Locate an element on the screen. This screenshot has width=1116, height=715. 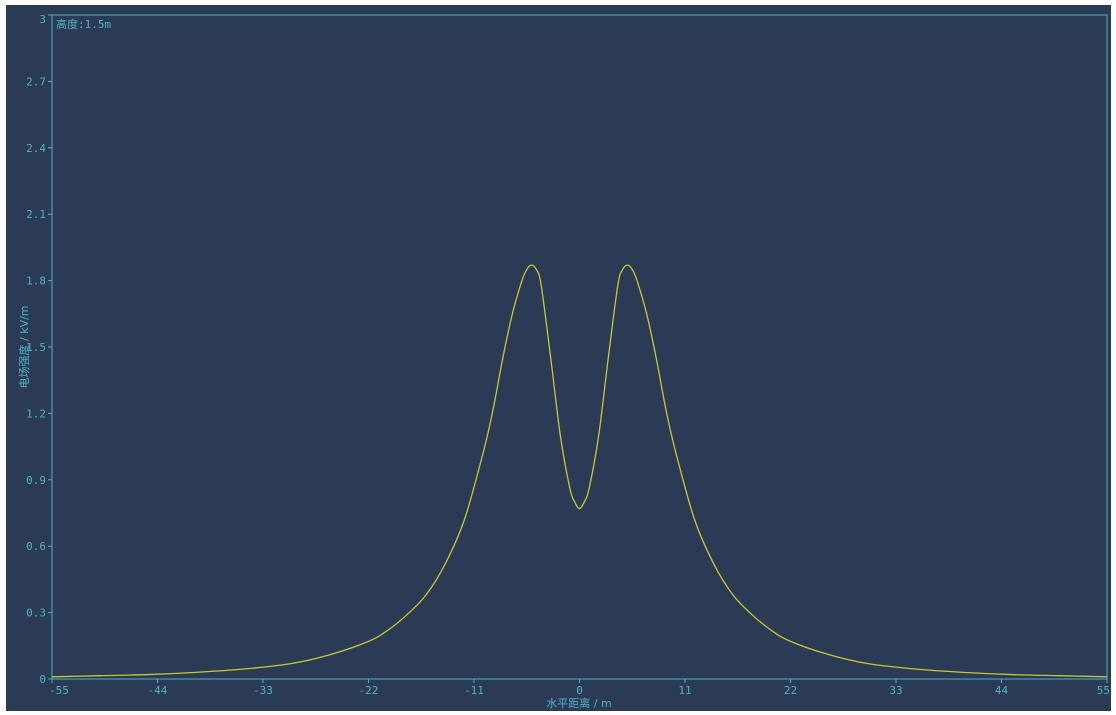
x-tick-label: 33 is located at coordinates (895, 690).